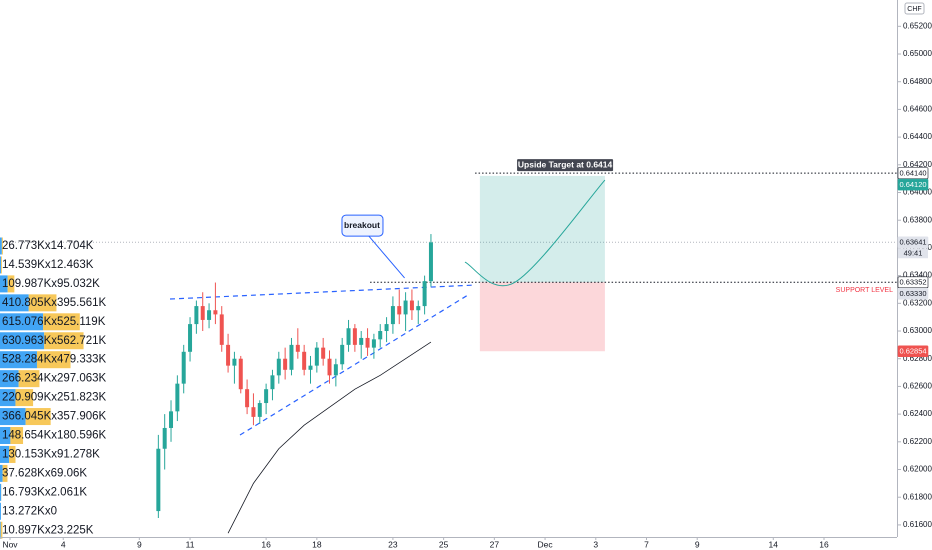  Describe the element at coordinates (917, 496) in the screenshot. I see `y-tick-label: 0.61800` at that location.